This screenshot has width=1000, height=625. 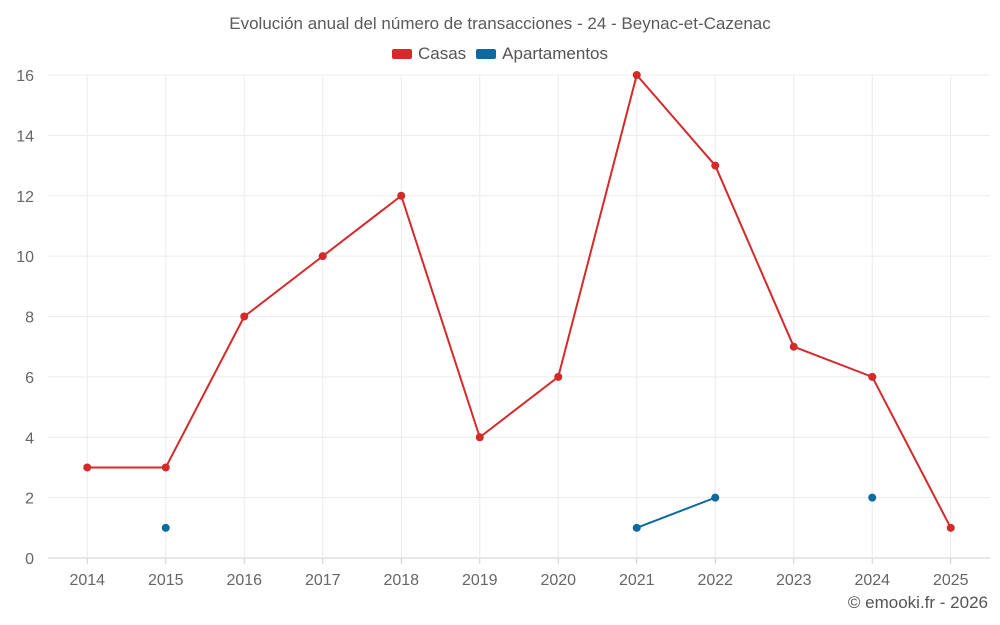 What do you see at coordinates (442, 53) in the screenshot?
I see `legend-label-casas: Casas` at bounding box center [442, 53].